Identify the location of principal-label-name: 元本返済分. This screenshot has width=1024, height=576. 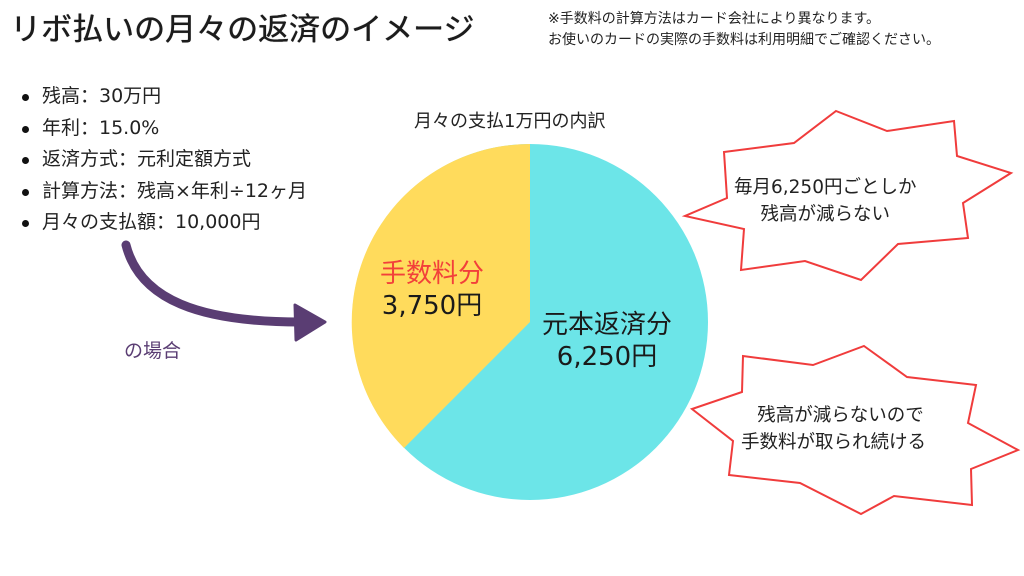
(607, 325).